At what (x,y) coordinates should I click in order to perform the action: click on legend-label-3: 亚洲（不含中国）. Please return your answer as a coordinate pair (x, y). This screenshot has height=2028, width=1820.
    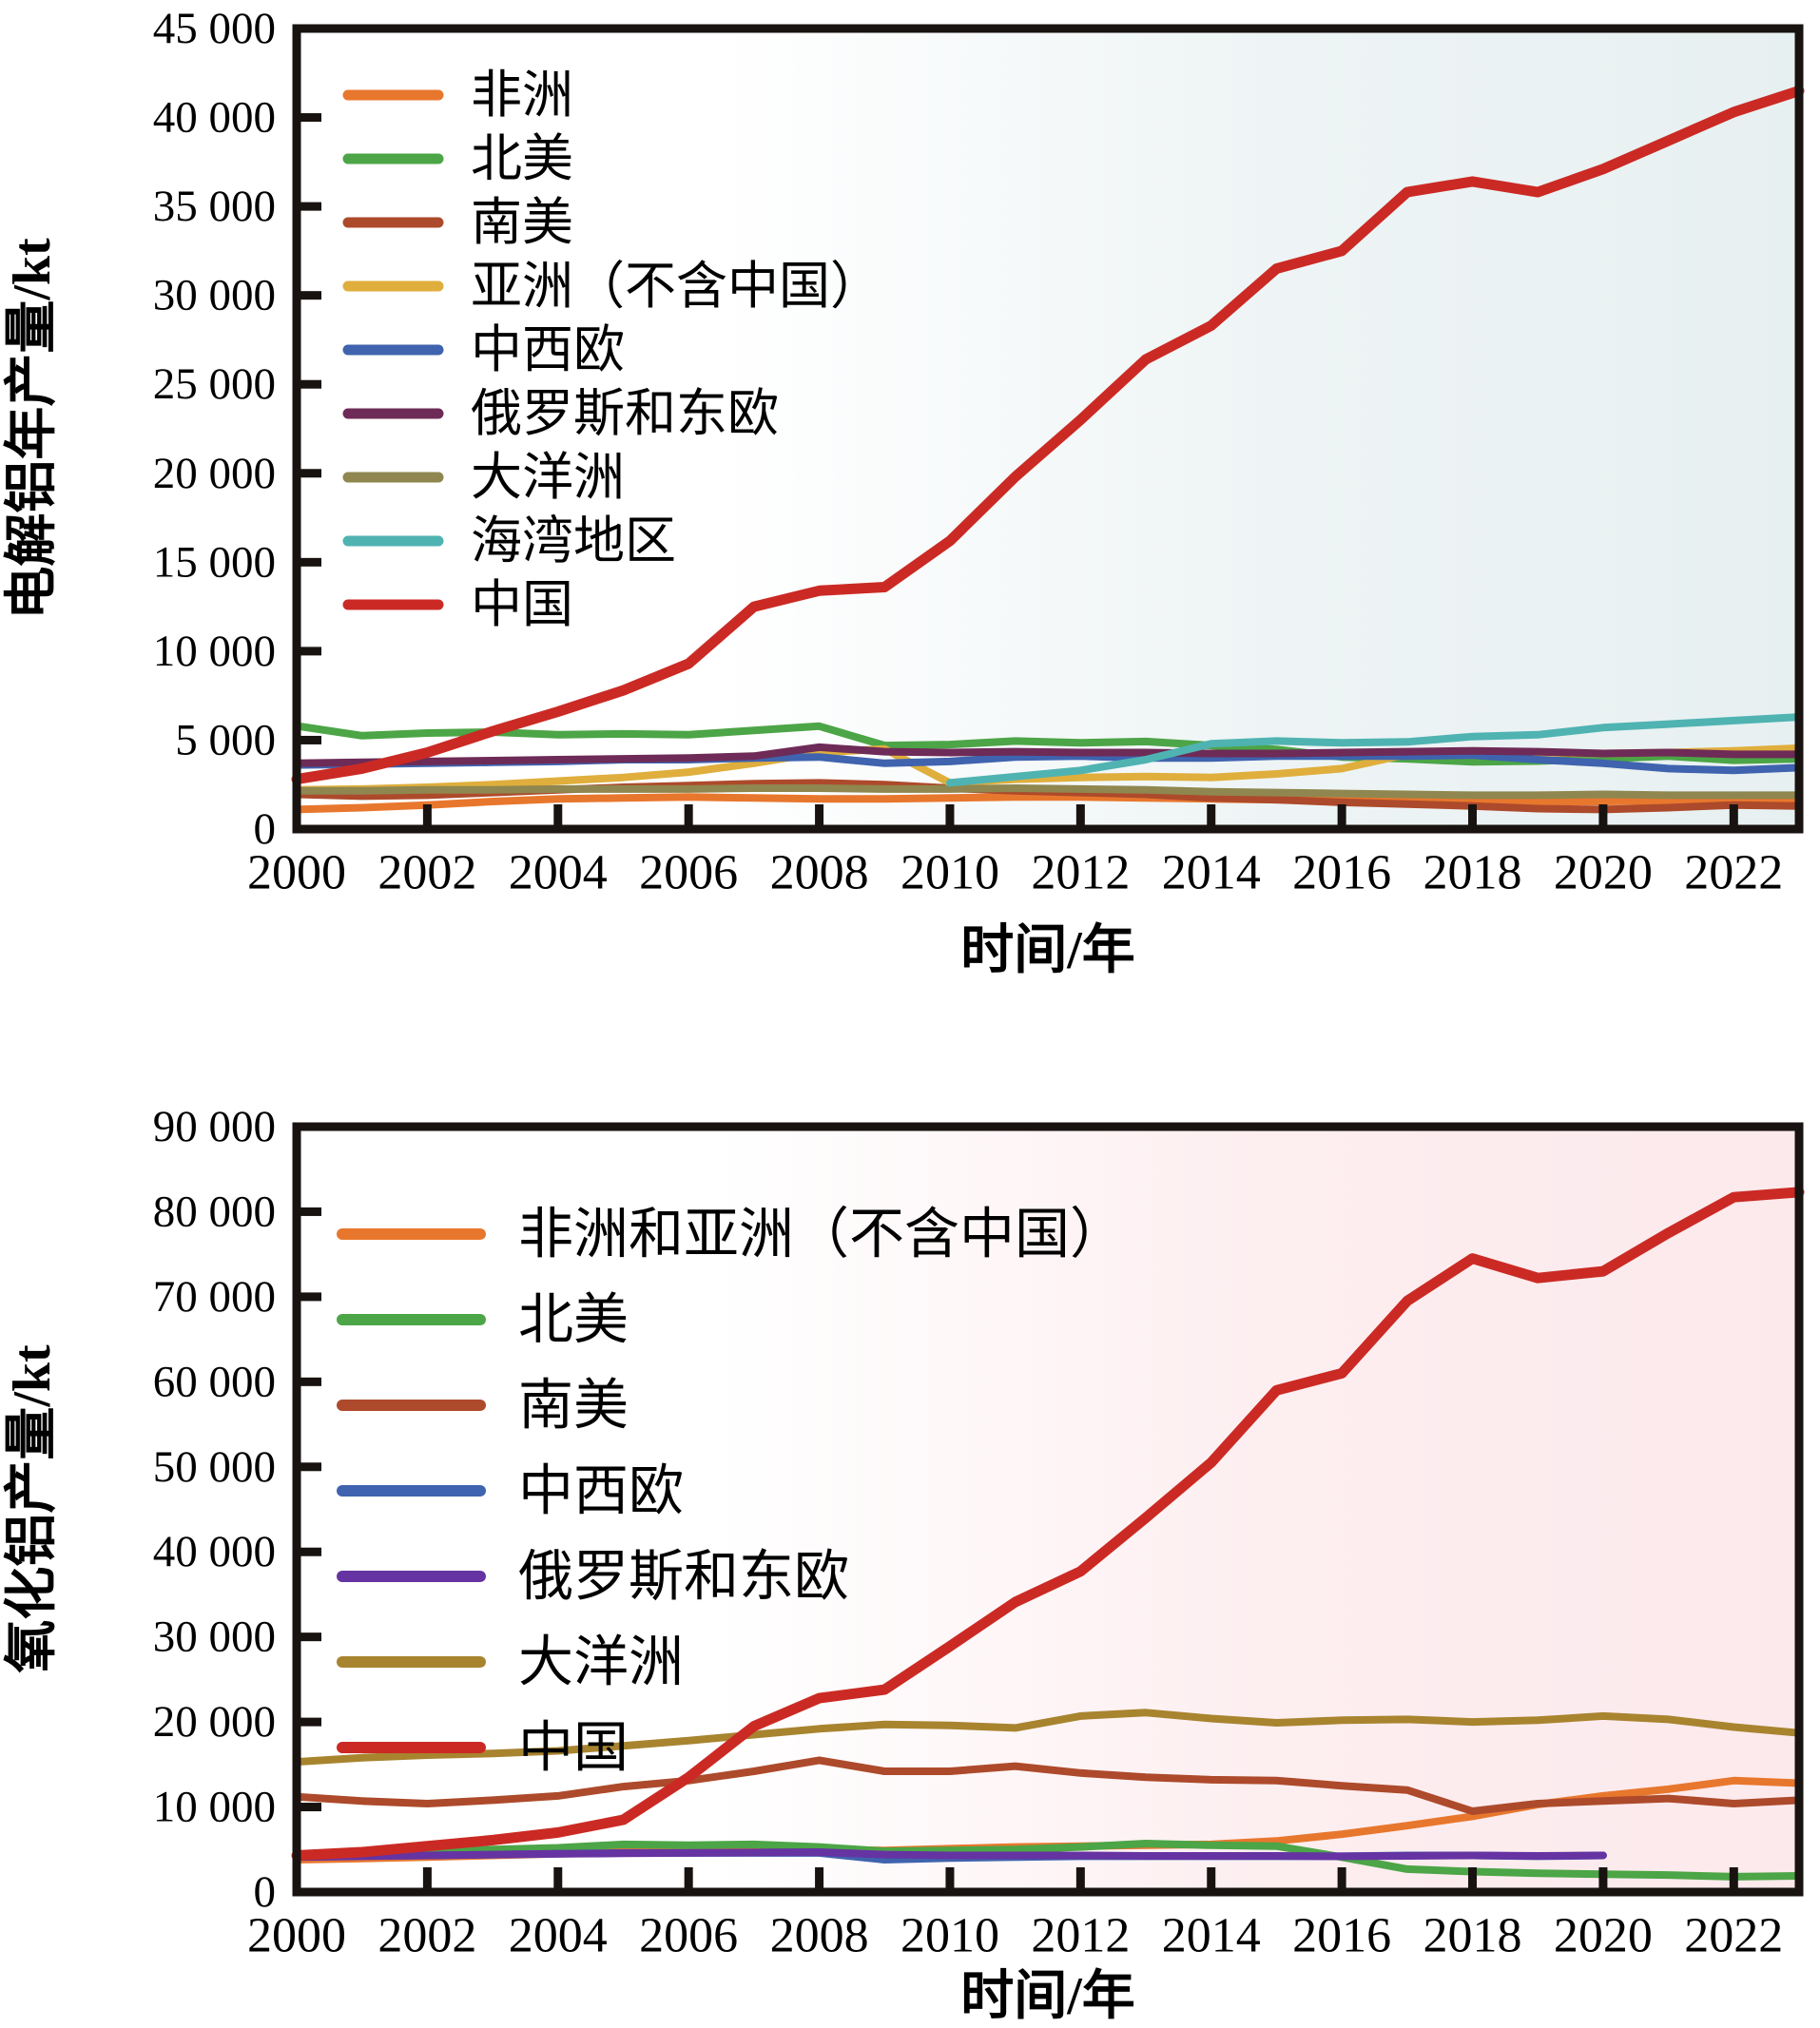
    Looking at the image, I should click on (676, 286).